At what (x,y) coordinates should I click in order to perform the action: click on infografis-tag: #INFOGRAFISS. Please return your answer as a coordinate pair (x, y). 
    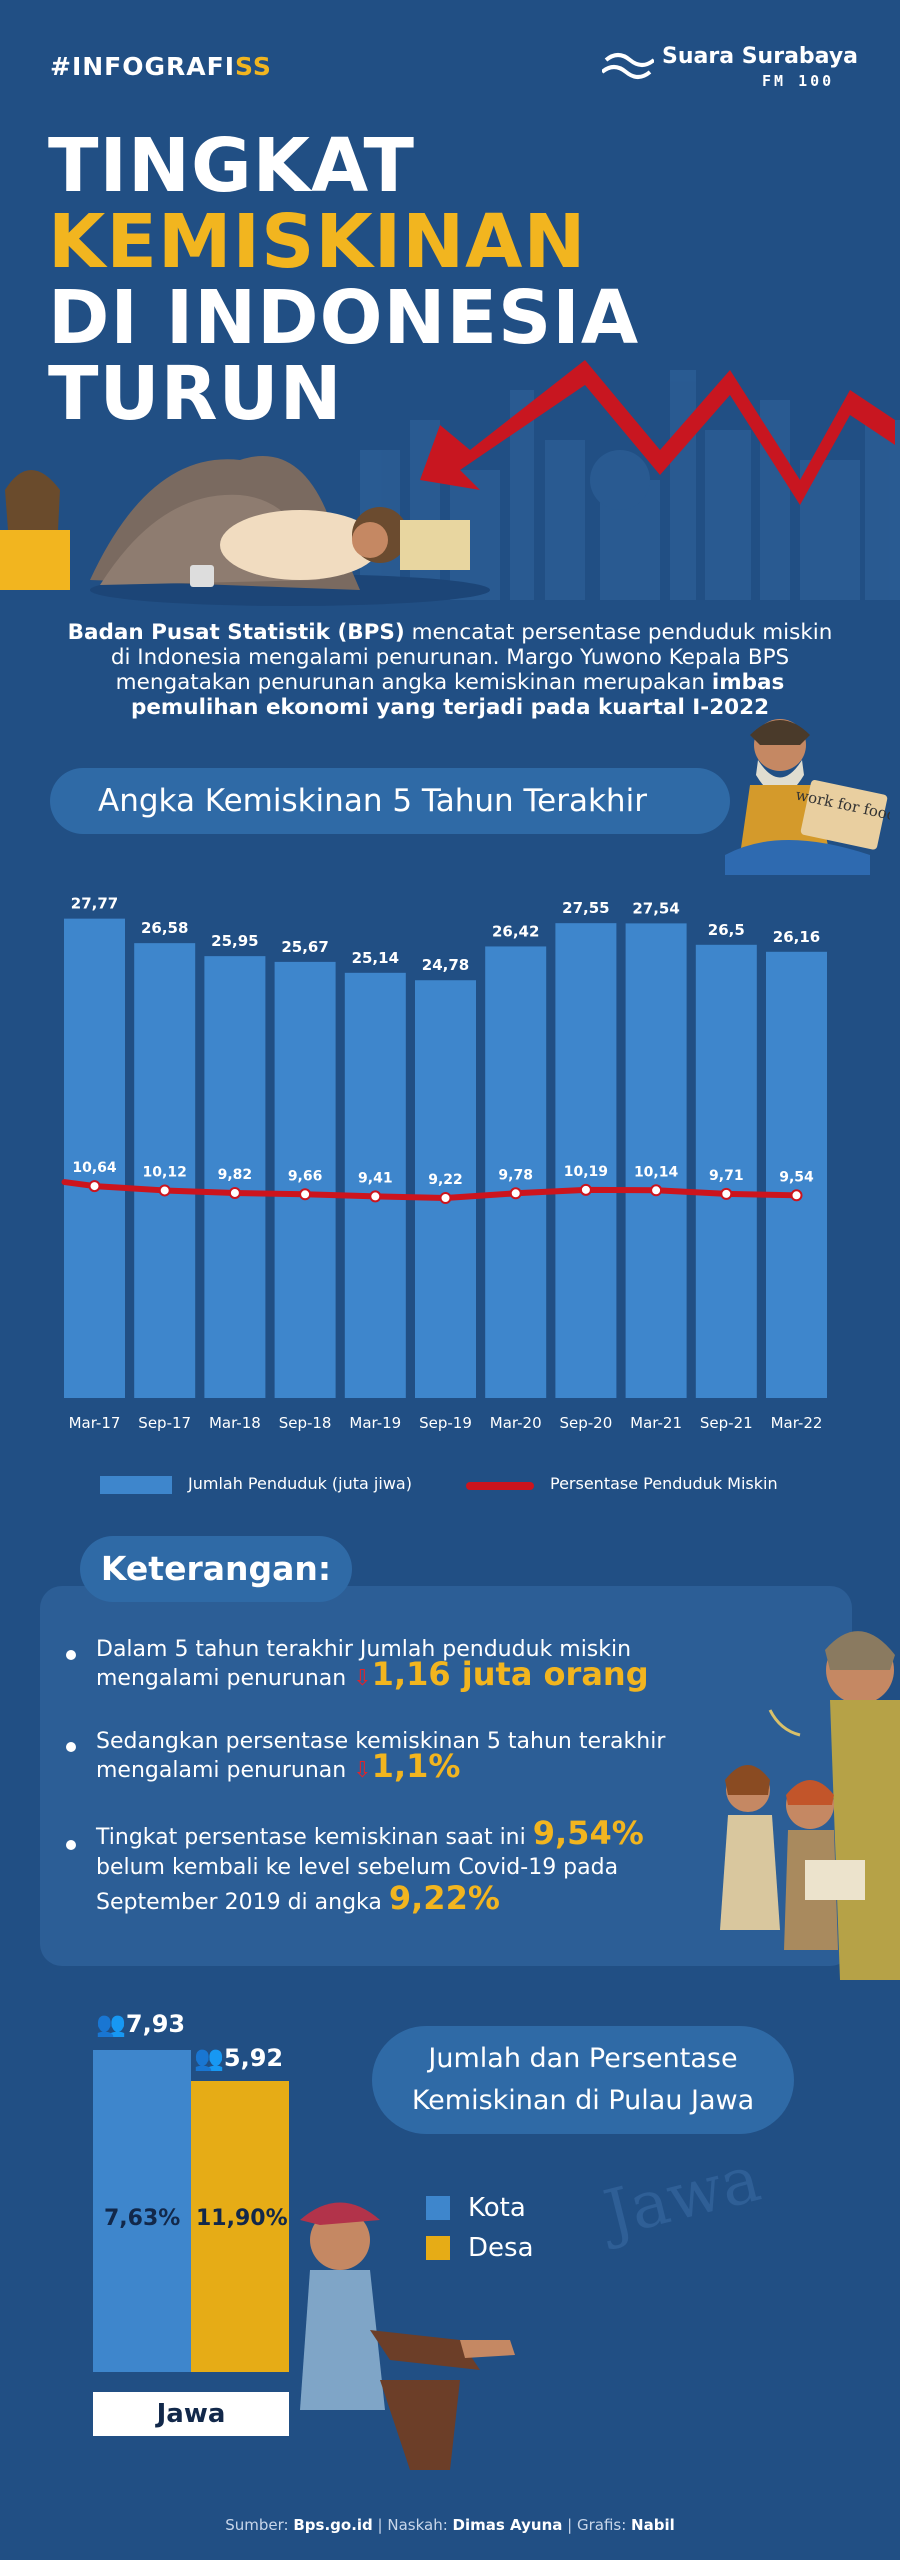
    Looking at the image, I should click on (161, 66).